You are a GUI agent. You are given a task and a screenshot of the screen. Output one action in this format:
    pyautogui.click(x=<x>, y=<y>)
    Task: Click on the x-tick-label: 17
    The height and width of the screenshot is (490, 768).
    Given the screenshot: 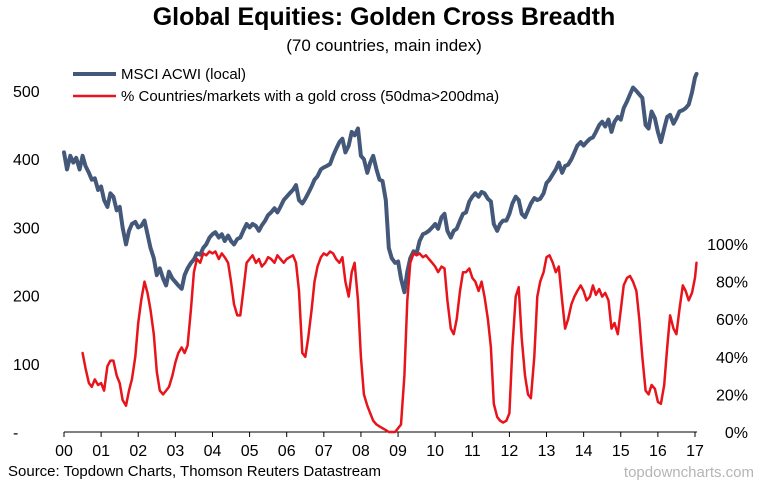 What is the action you would take?
    pyautogui.click(x=695, y=451)
    